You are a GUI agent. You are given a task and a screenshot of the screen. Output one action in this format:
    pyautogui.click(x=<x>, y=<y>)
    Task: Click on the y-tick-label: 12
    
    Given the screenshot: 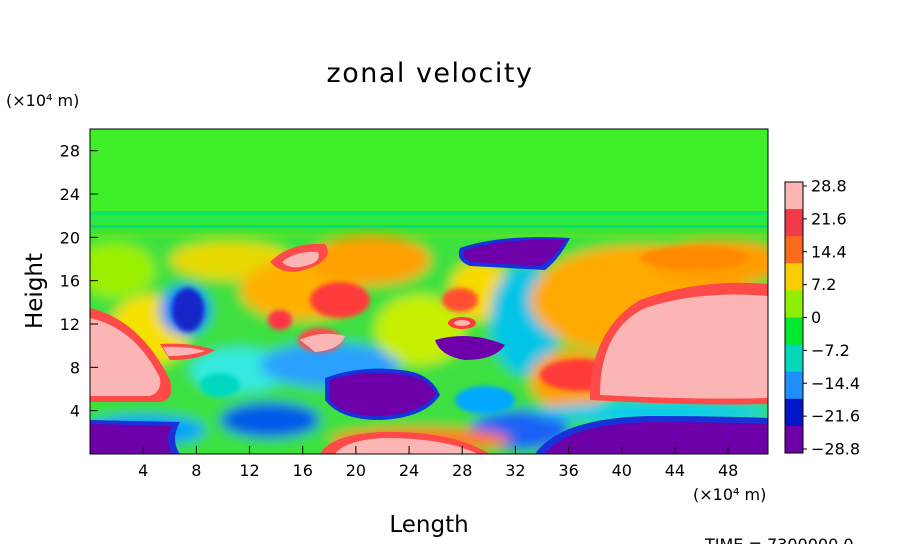 What is the action you would take?
    pyautogui.click(x=70, y=324)
    